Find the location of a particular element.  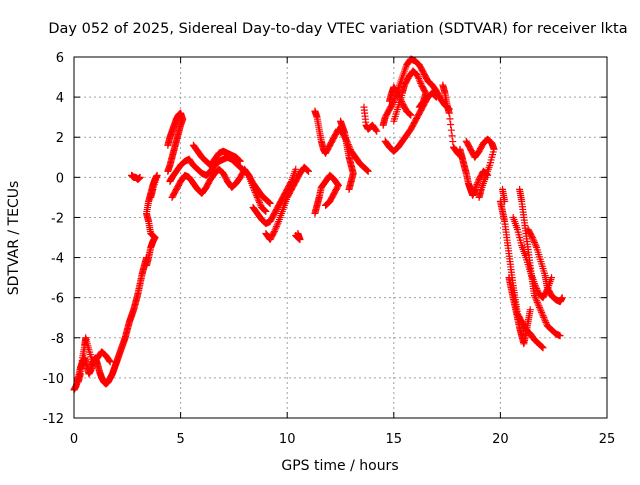

y-tick-label: 0 is located at coordinates (60, 178).